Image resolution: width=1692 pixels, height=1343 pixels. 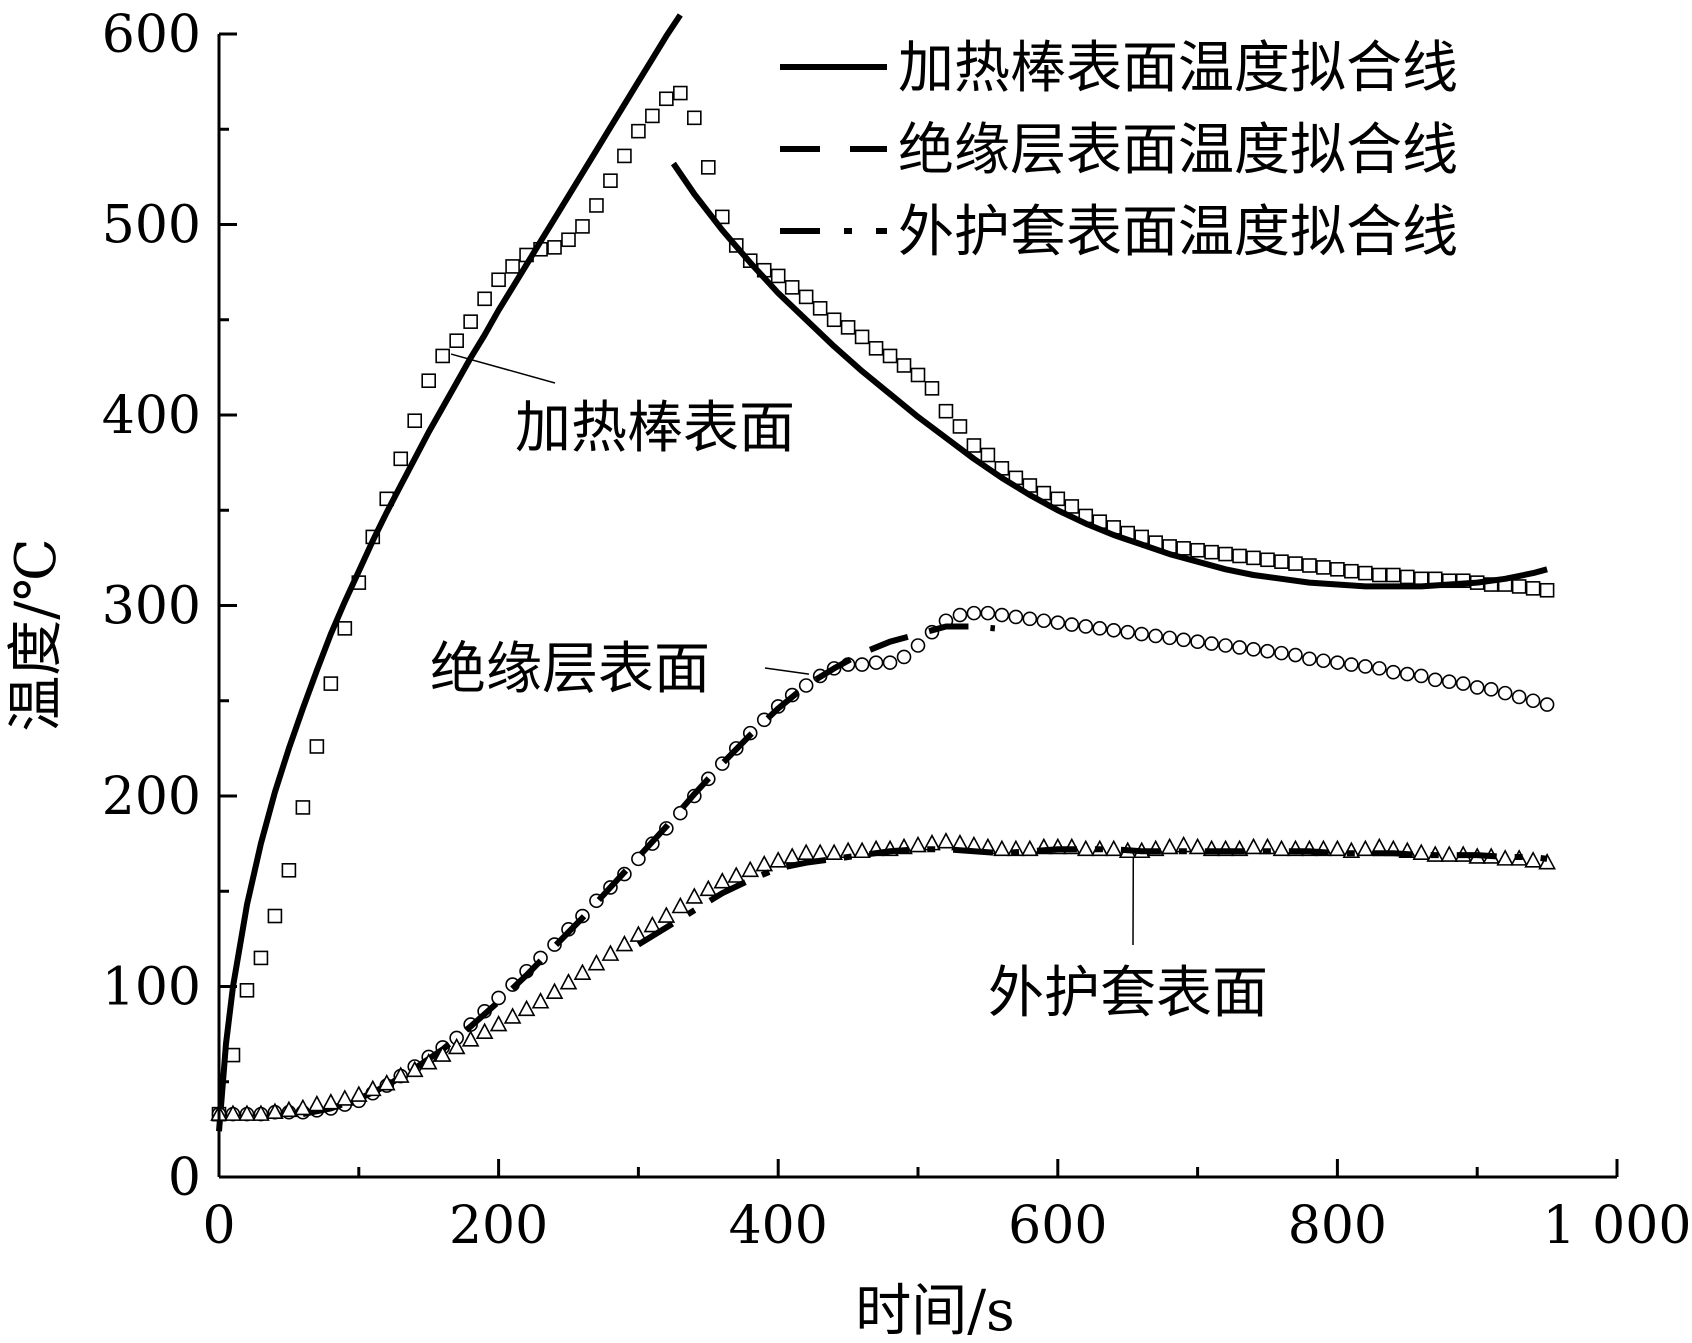 I want to click on x-tick-label: 400, so click(x=778, y=1226).